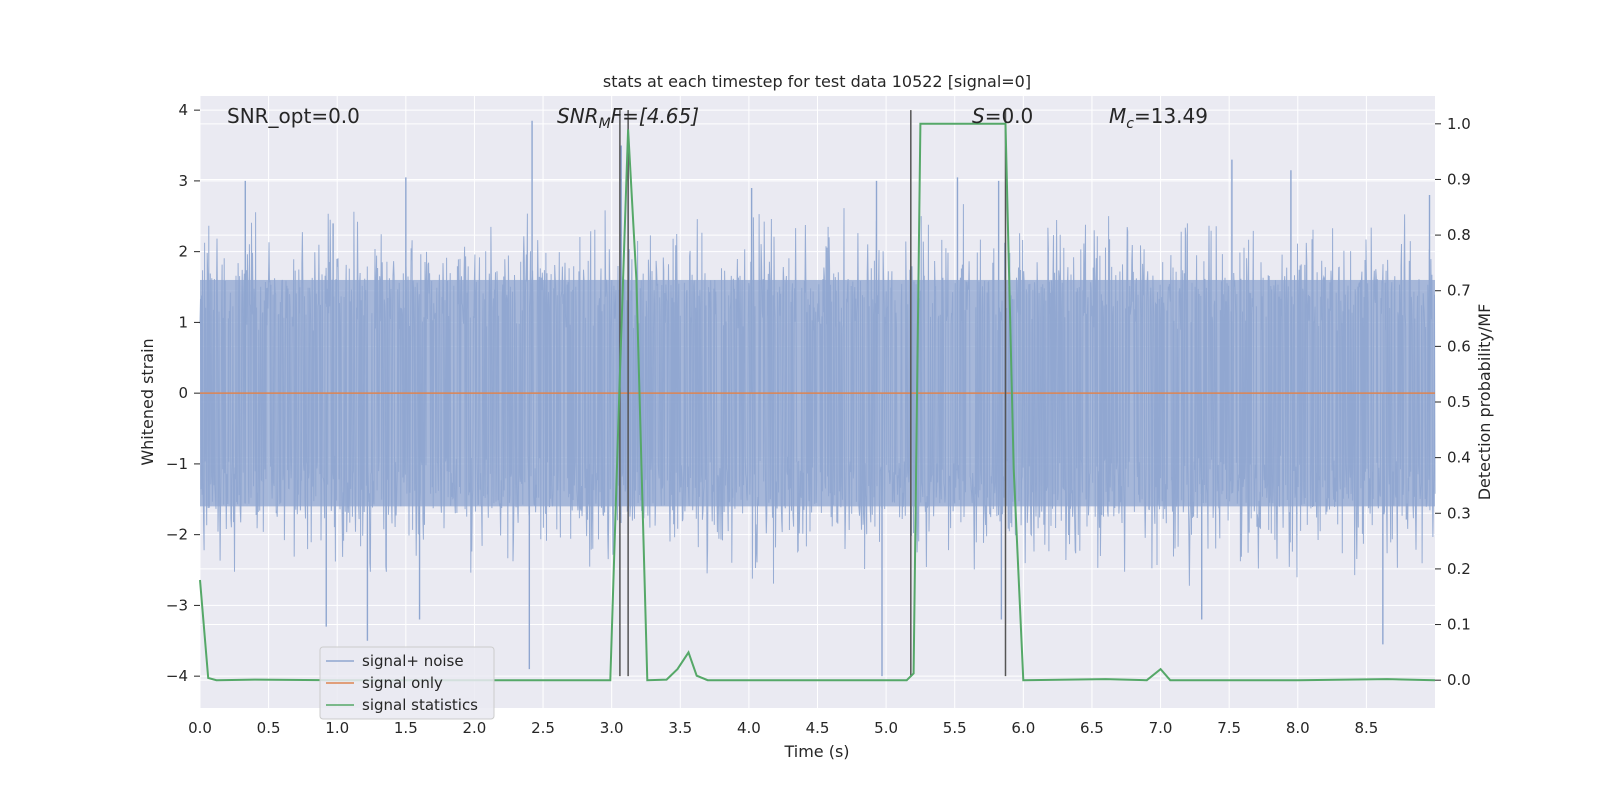 The height and width of the screenshot is (805, 1600). Describe the element at coordinates (1459, 569) in the screenshot. I see `y2-tick-8: 0.2` at that location.